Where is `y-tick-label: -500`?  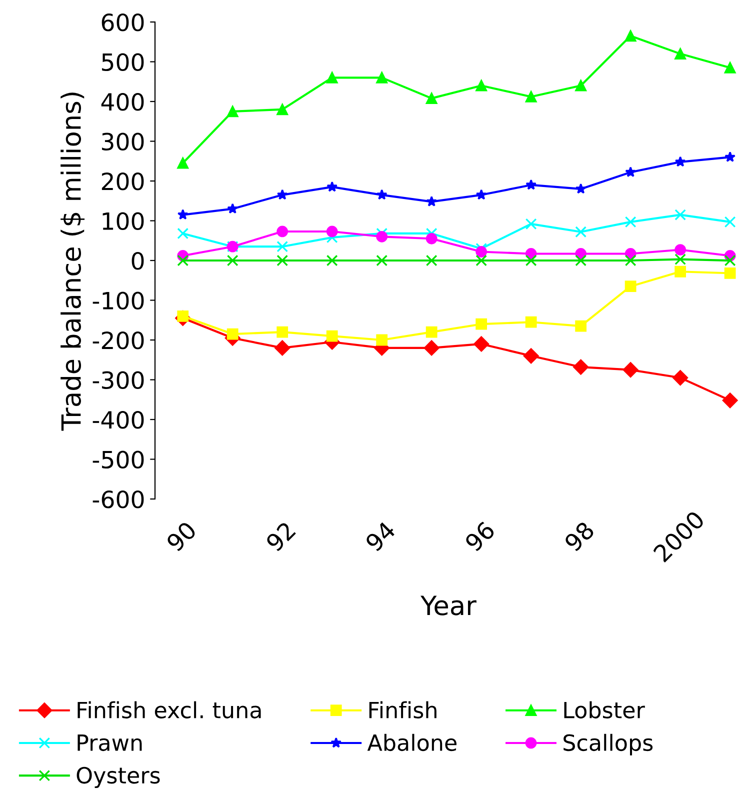
y-tick-label: -500 is located at coordinates (118, 459).